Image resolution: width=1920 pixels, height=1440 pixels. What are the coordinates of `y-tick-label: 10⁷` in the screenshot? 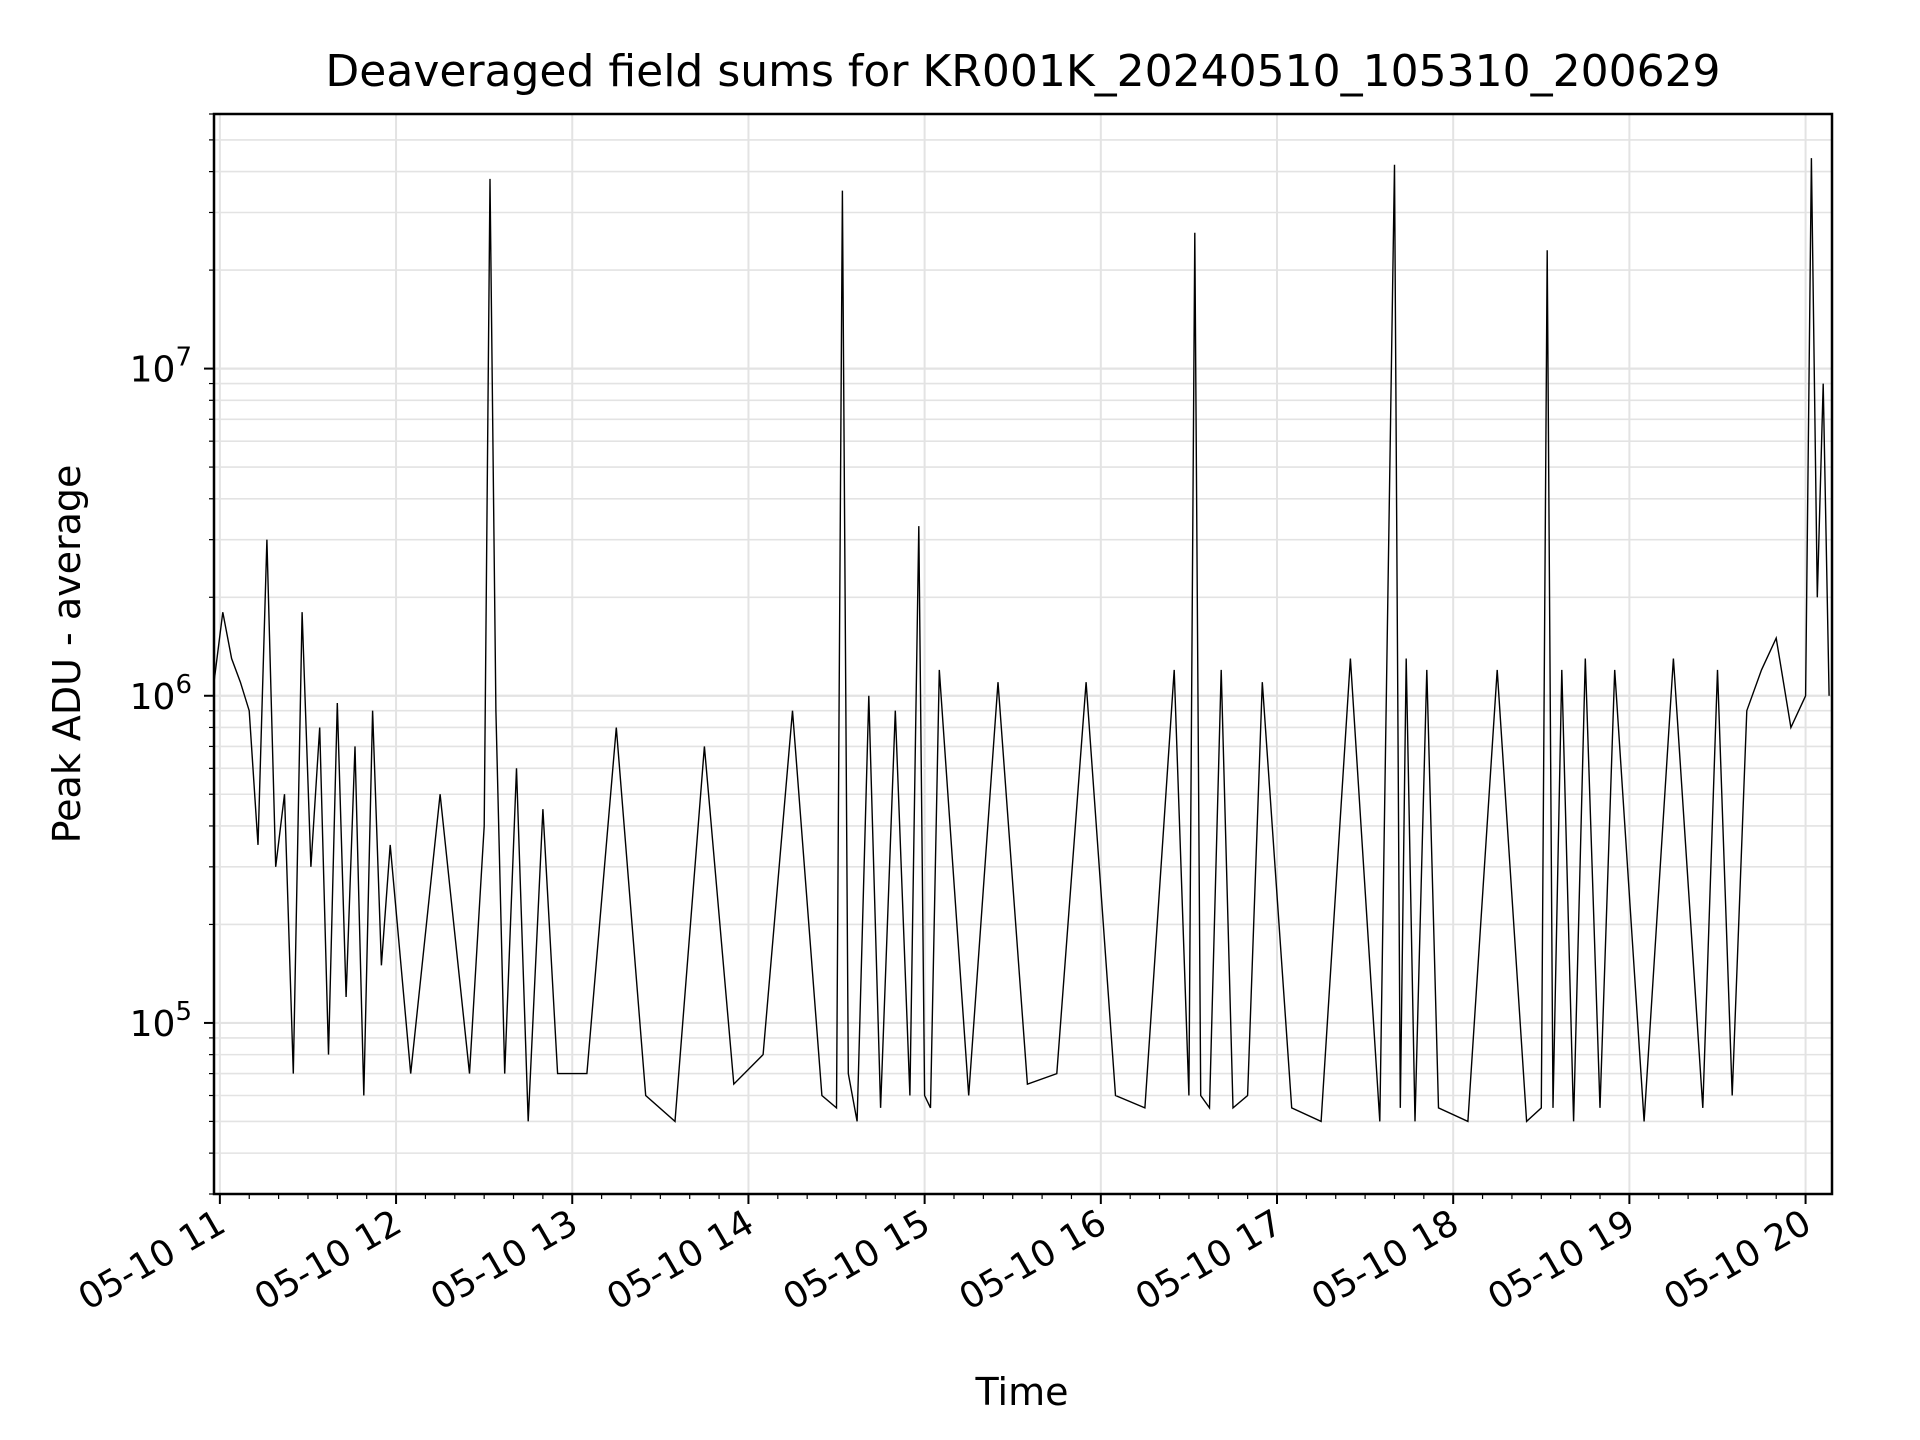 It's located at (161, 367).